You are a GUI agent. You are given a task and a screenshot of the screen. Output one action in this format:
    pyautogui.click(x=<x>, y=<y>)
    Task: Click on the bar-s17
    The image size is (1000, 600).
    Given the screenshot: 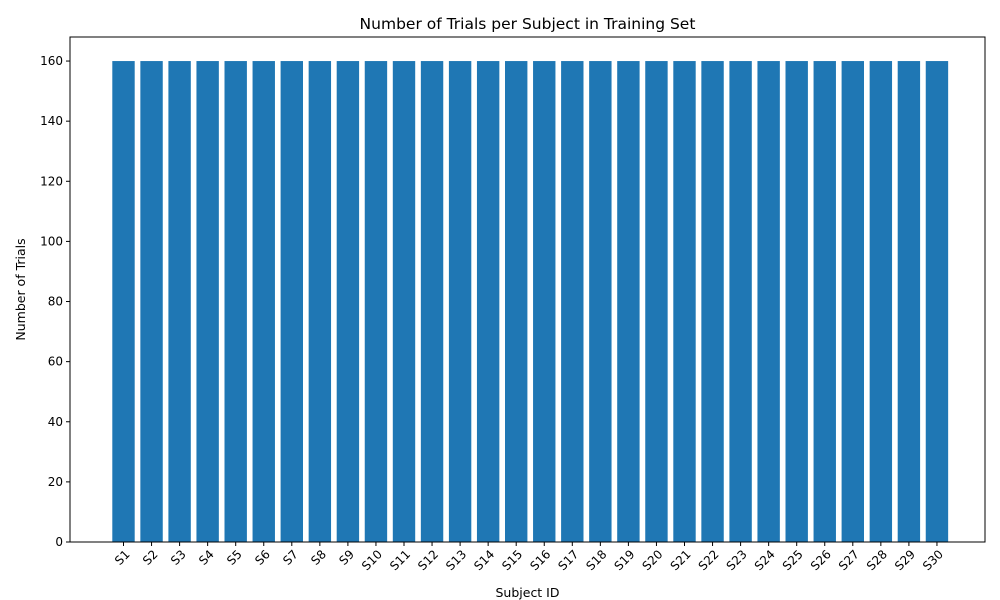 What is the action you would take?
    pyautogui.click(x=572, y=302)
    